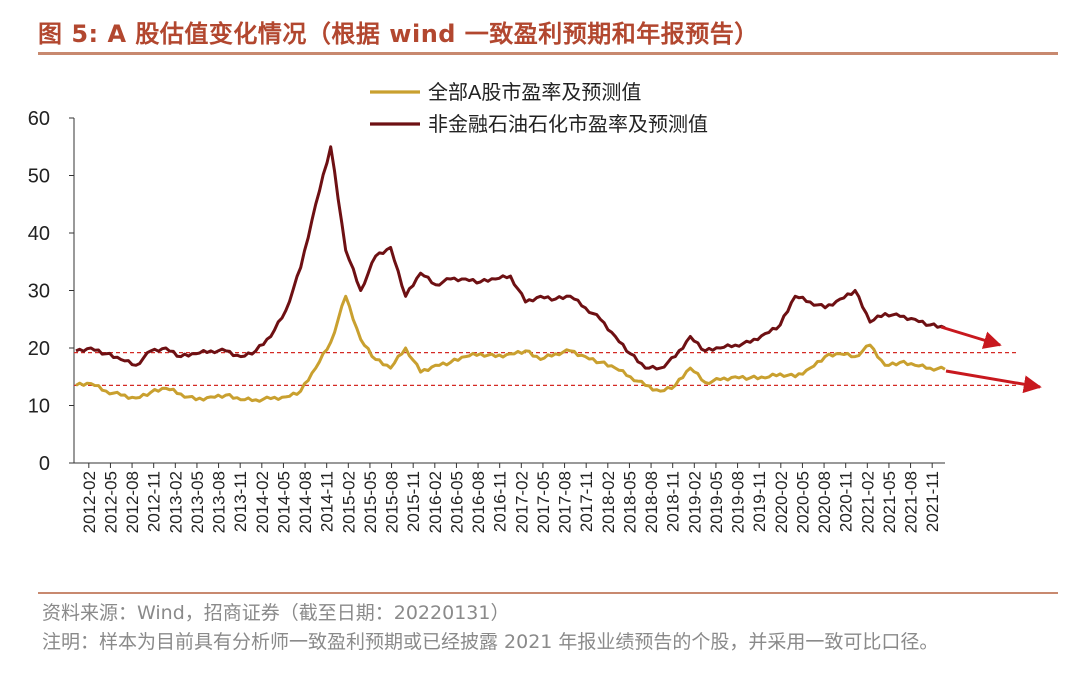 The height and width of the screenshot is (696, 1080). What do you see at coordinates (456, 502) in the screenshot?
I see `x-tick-label: 2016-05` at bounding box center [456, 502].